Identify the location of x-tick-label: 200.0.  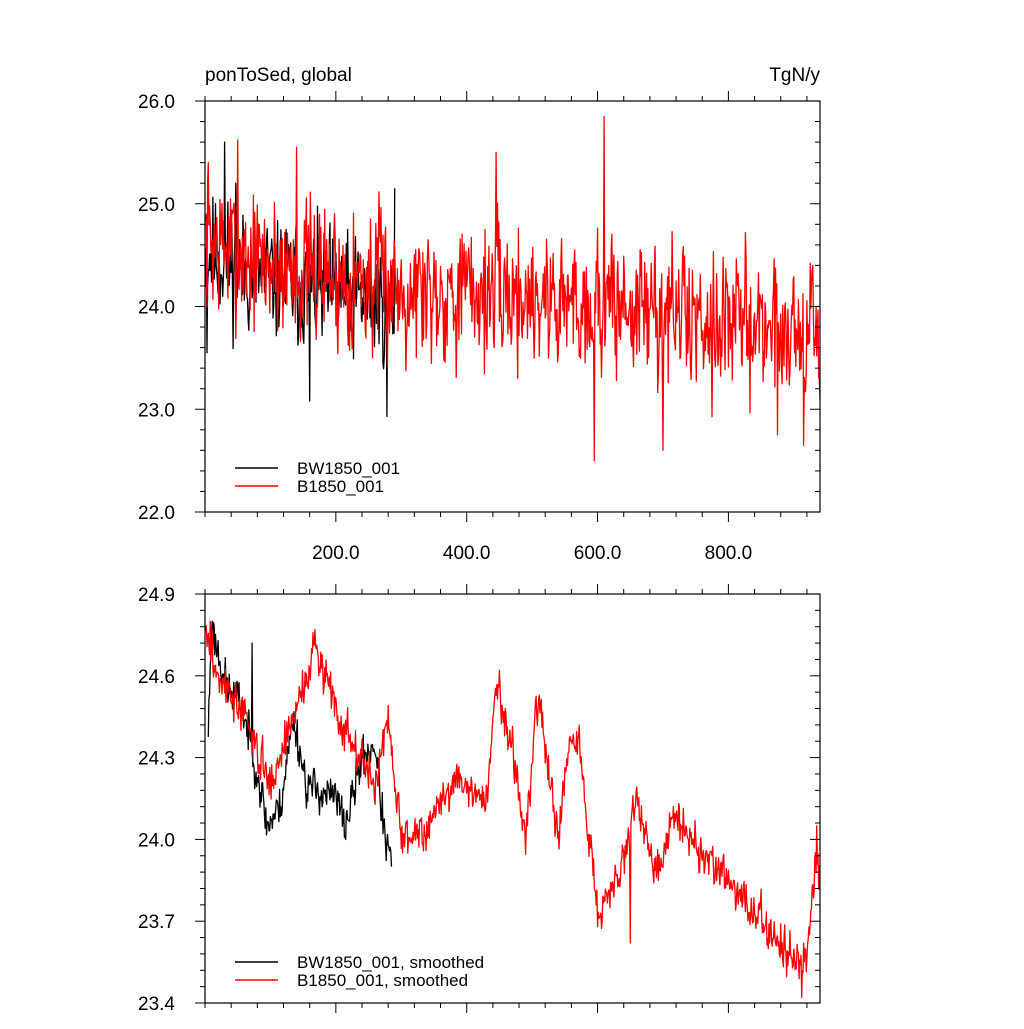
(336, 553).